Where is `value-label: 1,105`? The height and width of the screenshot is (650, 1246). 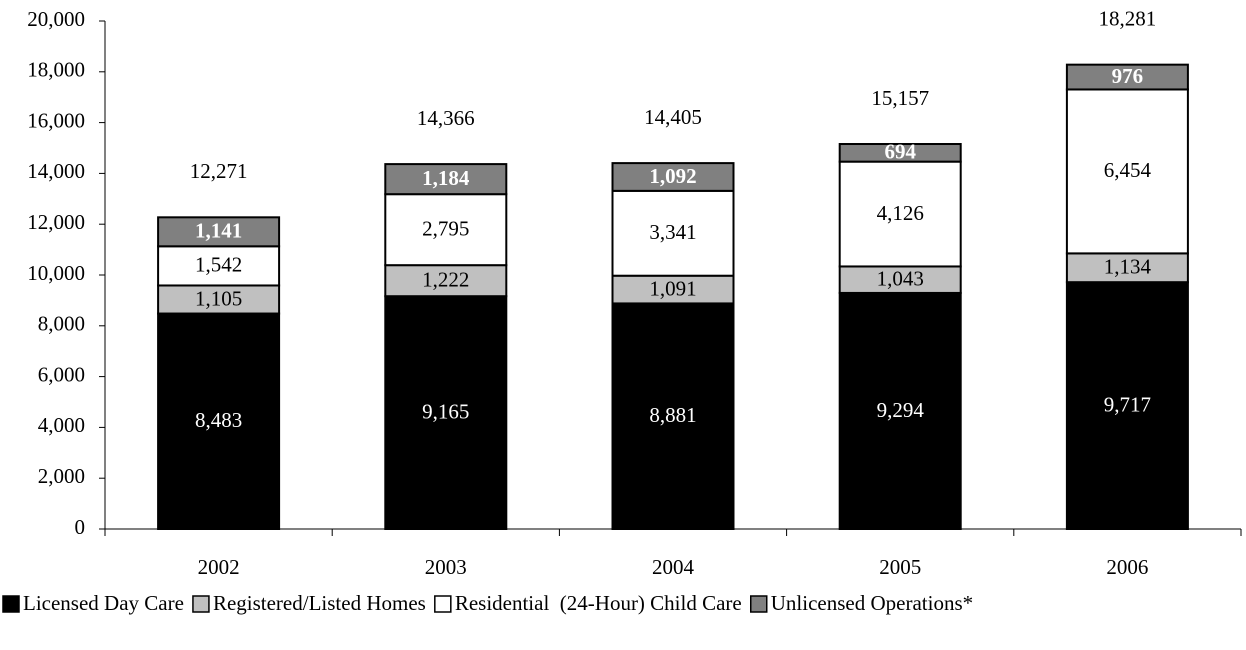
value-label: 1,105 is located at coordinates (218, 298).